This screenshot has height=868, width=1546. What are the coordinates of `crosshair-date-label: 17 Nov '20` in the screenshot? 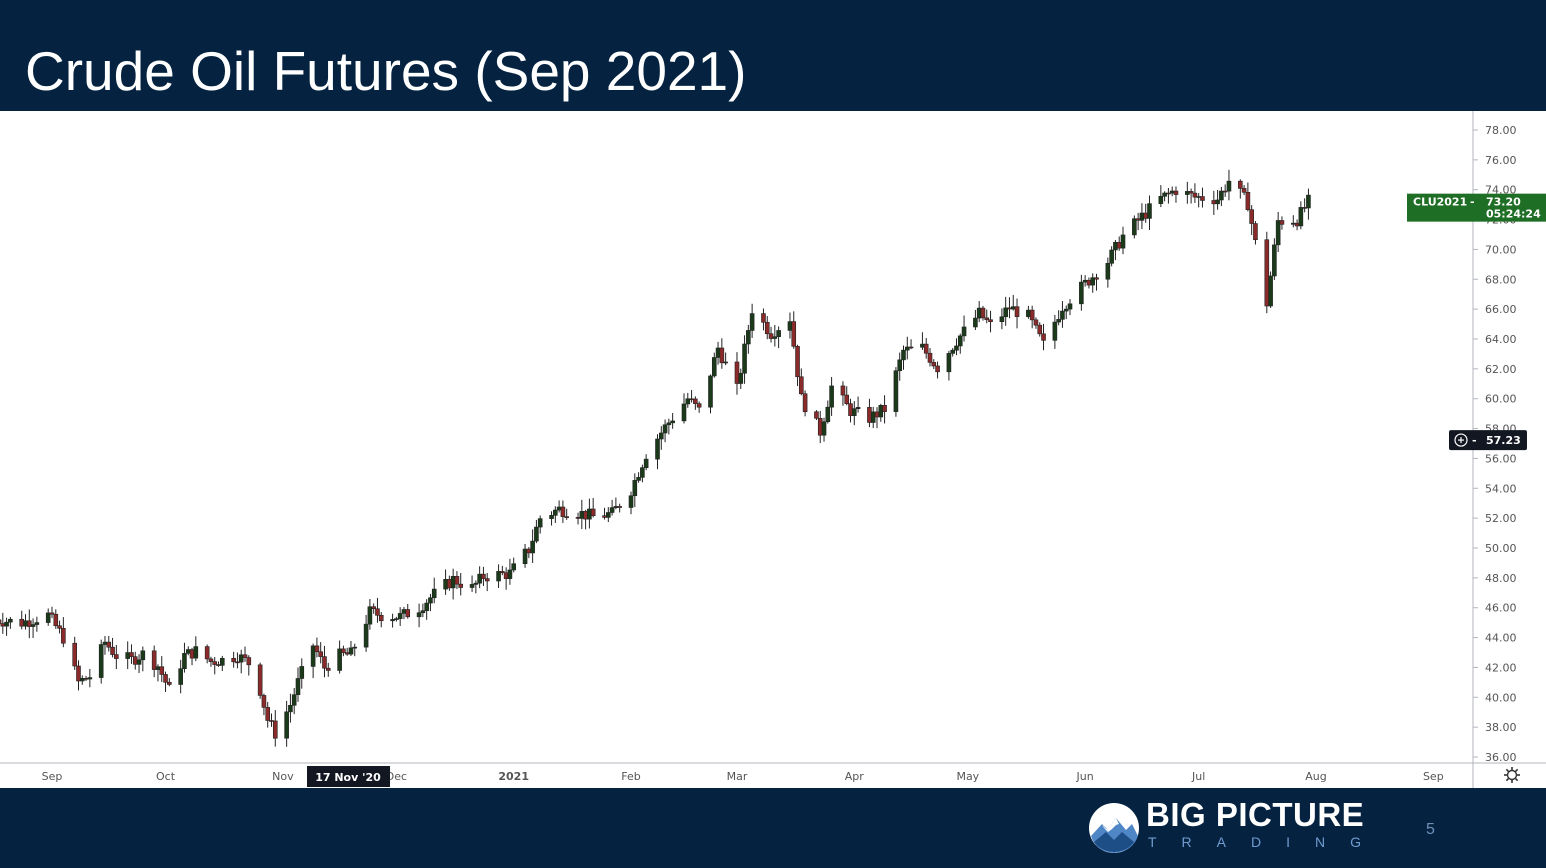 It's located at (348, 777).